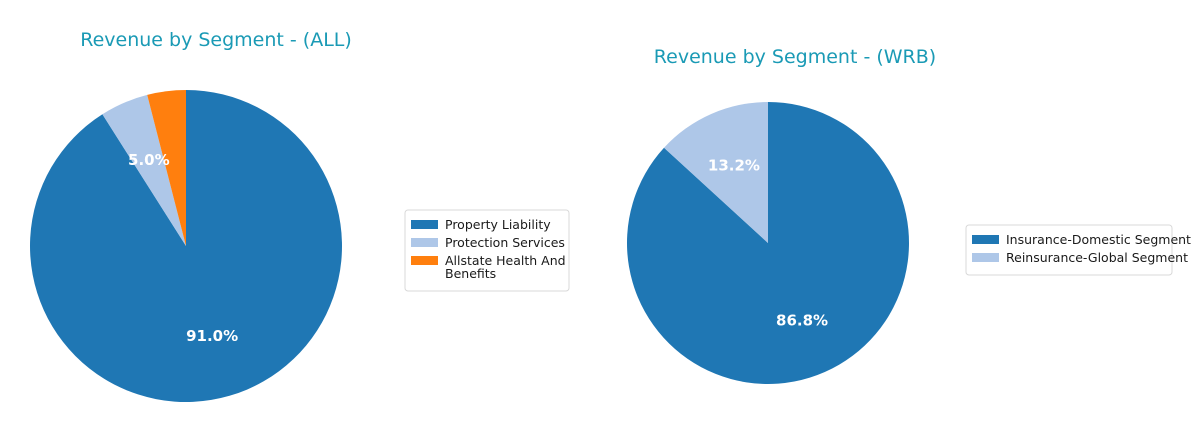 This screenshot has width=1200, height=433. I want to click on legend-swatch-reinsurance-global-segment, so click(985, 257).